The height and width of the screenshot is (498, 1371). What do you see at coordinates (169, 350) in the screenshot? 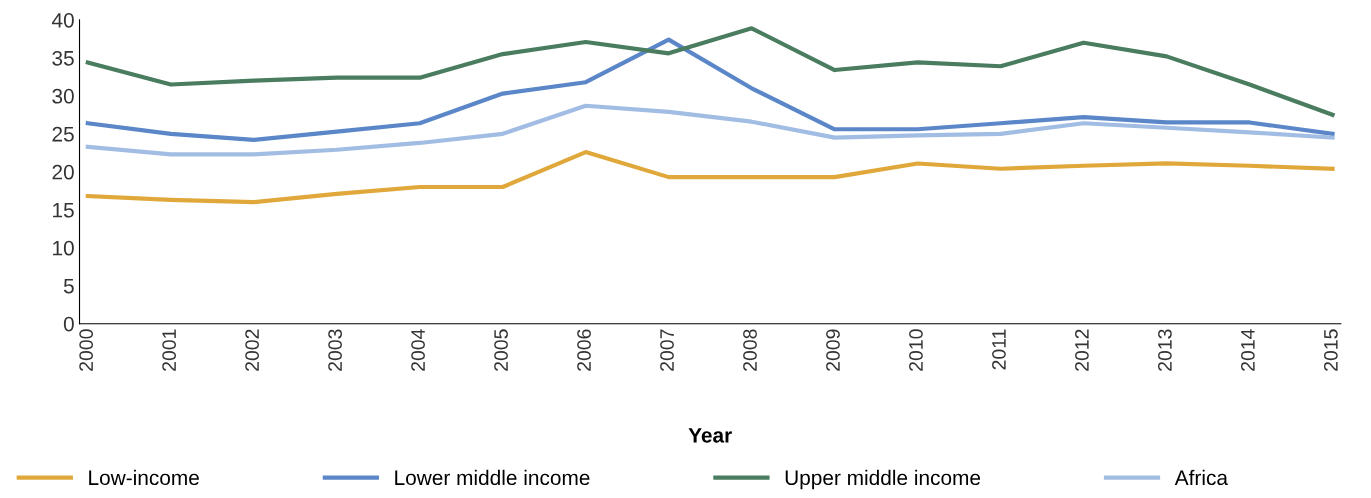
I see `x-tick-label: 2001` at bounding box center [169, 350].